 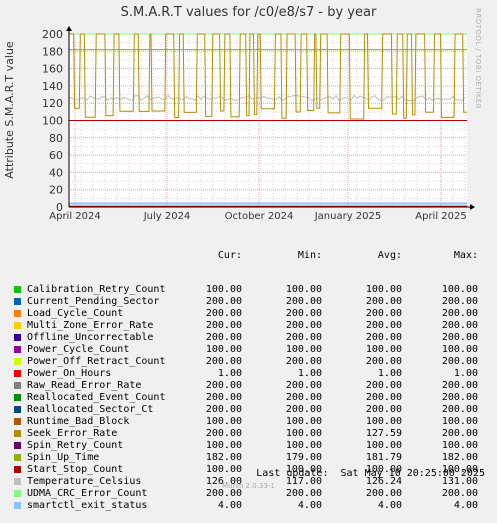 What do you see at coordinates (303, 457) in the screenshot?
I see `legend-min-value: 179.00` at bounding box center [303, 457].